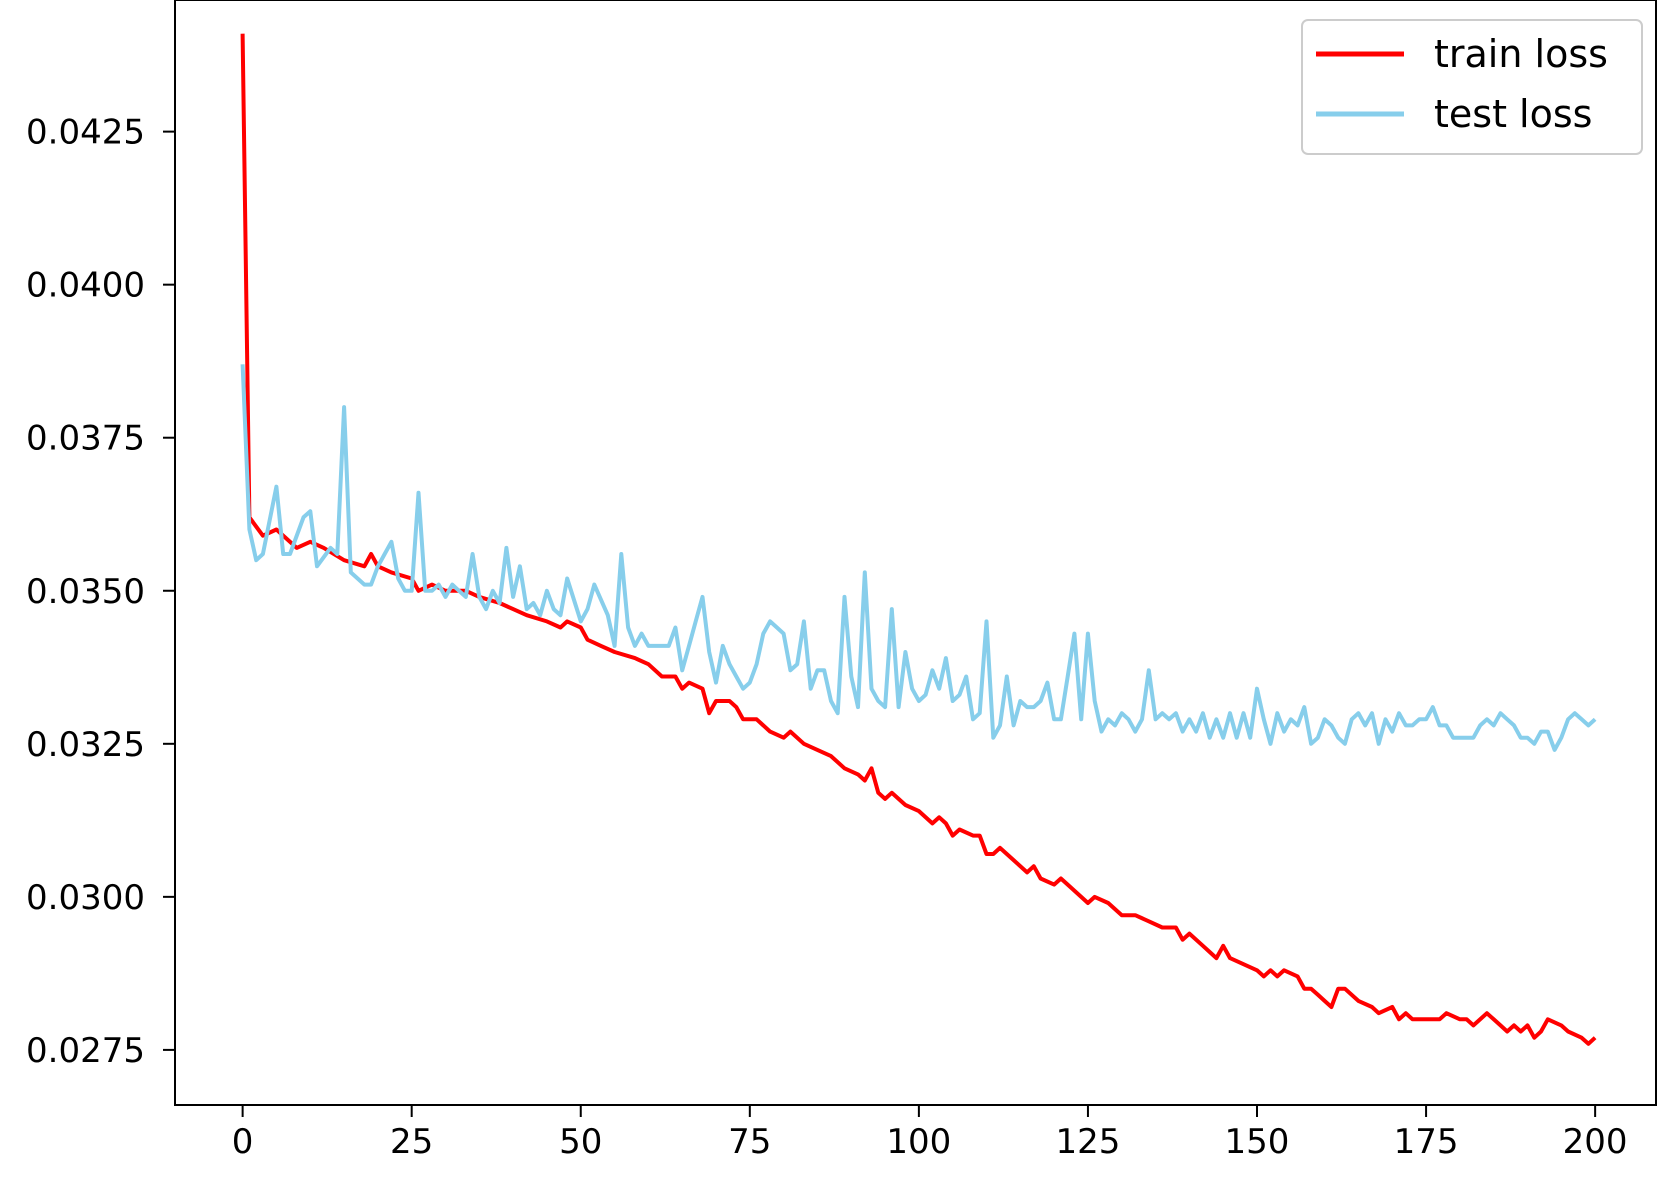 The height and width of the screenshot is (1177, 1662). What do you see at coordinates (1595, 1142) in the screenshot?
I see `x-tick-label: 200` at bounding box center [1595, 1142].